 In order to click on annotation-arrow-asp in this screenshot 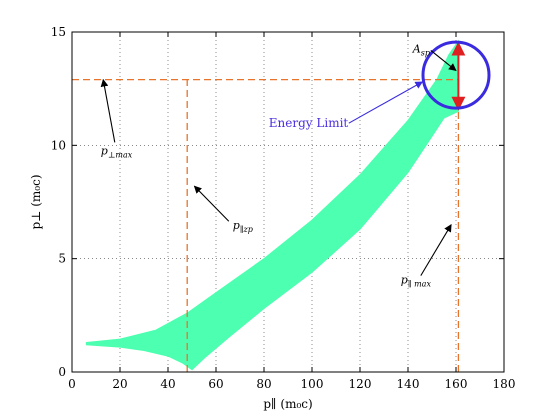, I will do `click(443, 60)`.